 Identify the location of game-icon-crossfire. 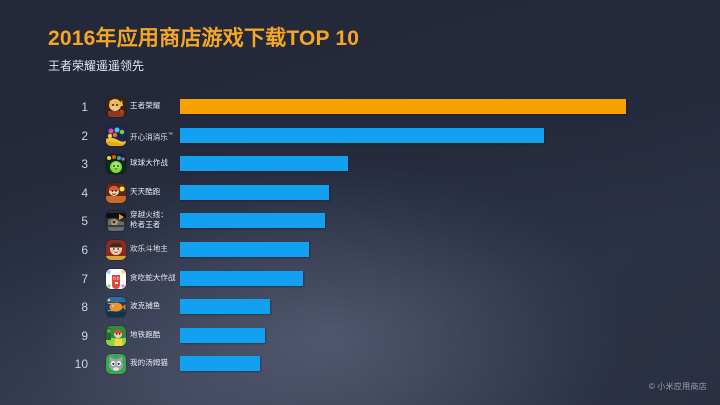
(116, 221).